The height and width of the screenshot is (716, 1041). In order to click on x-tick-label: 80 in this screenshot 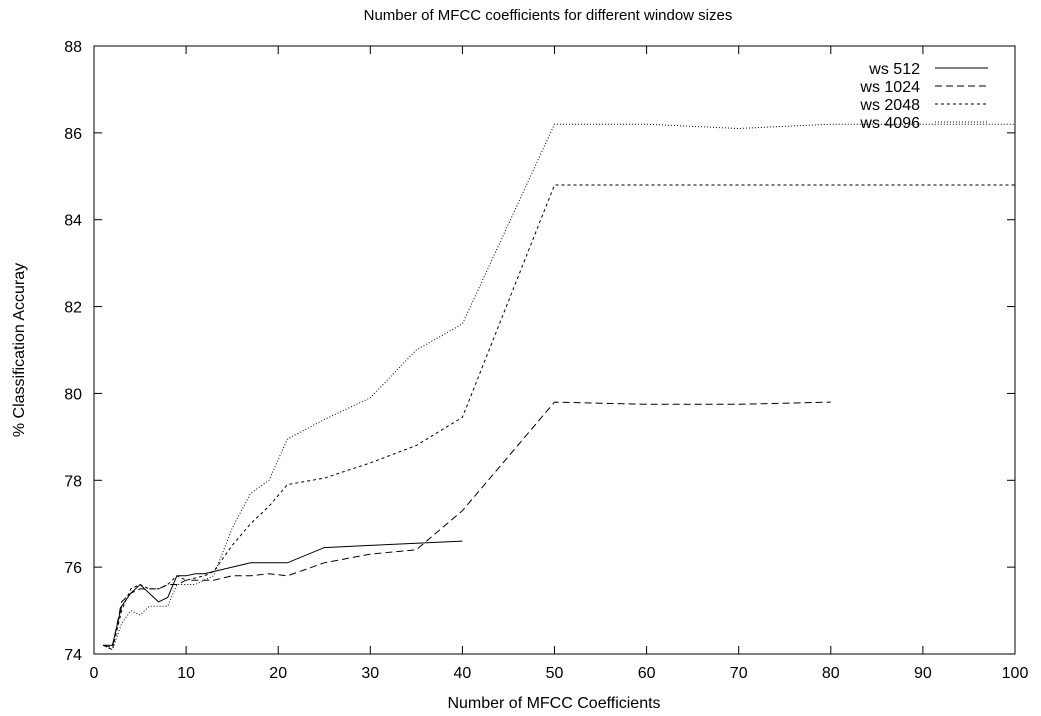, I will do `click(831, 673)`.